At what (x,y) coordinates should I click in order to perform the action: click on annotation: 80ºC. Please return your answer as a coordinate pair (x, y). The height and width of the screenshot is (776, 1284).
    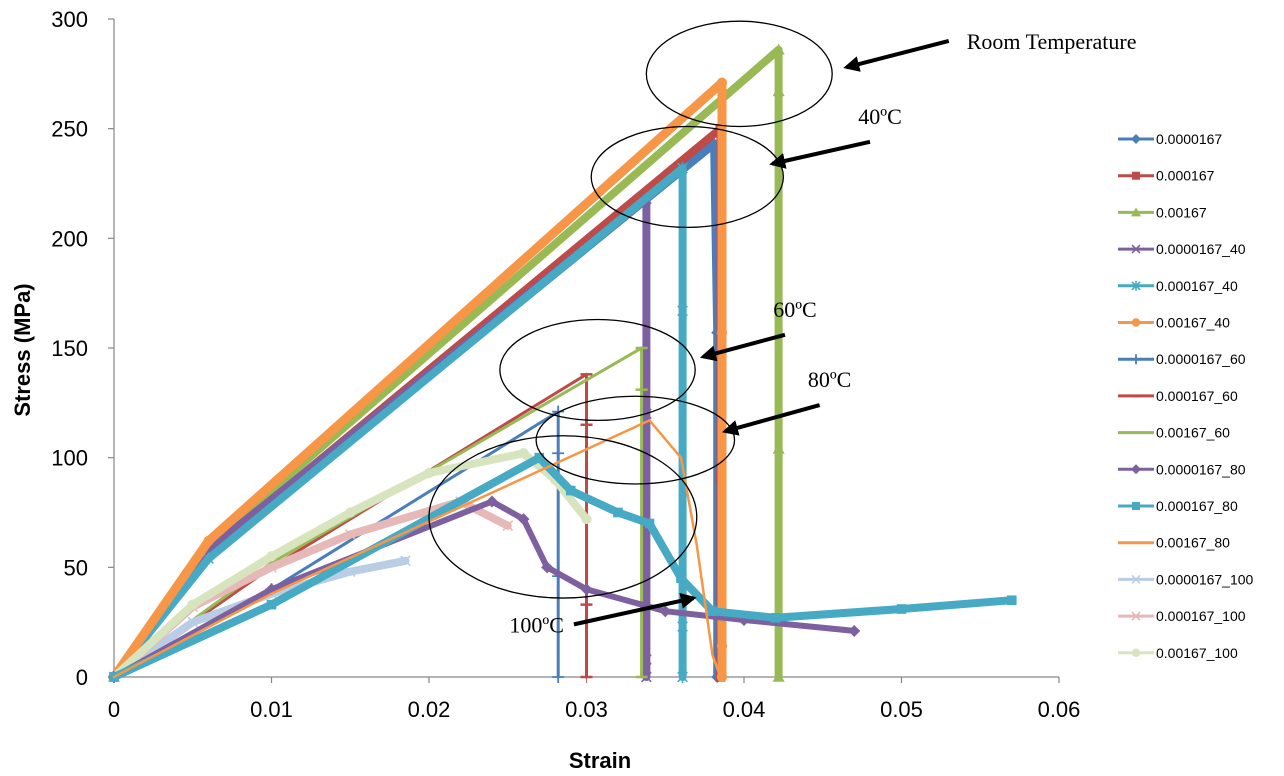
    Looking at the image, I should click on (693, 426).